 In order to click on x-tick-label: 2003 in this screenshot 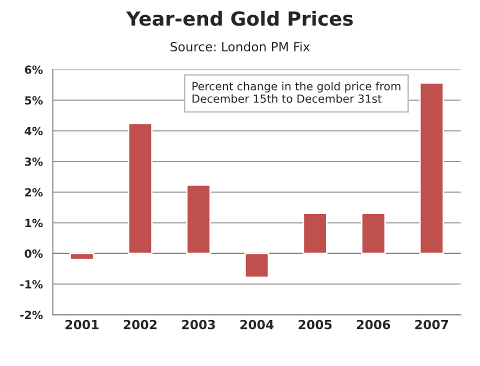, I will do `click(198, 325)`.